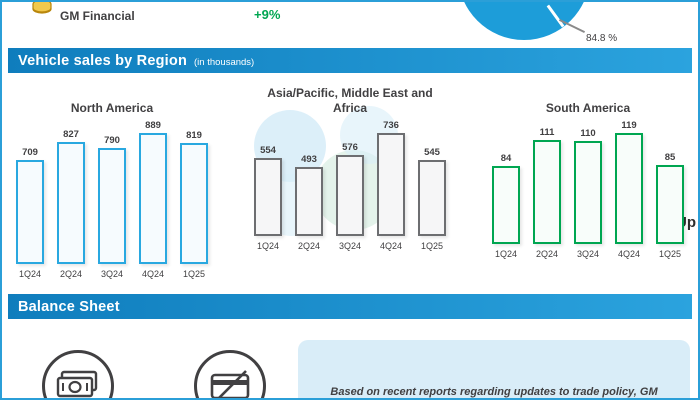  I want to click on bar-column: 819 1Q25, so click(194, 204).